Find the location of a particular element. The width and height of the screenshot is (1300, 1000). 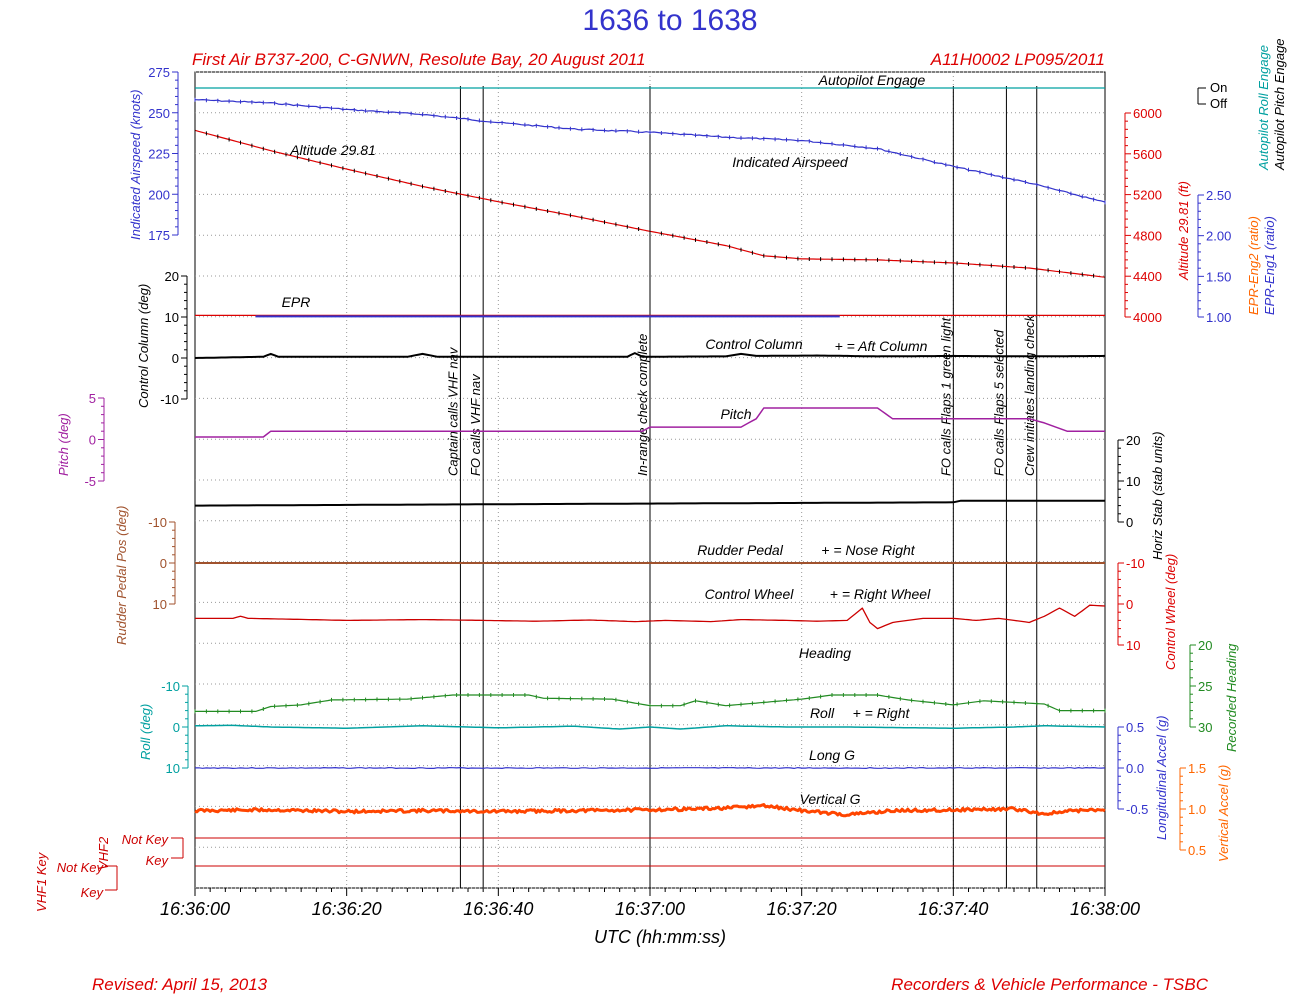

vert-accel-tick-label: 1.5 is located at coordinates (1197, 768).